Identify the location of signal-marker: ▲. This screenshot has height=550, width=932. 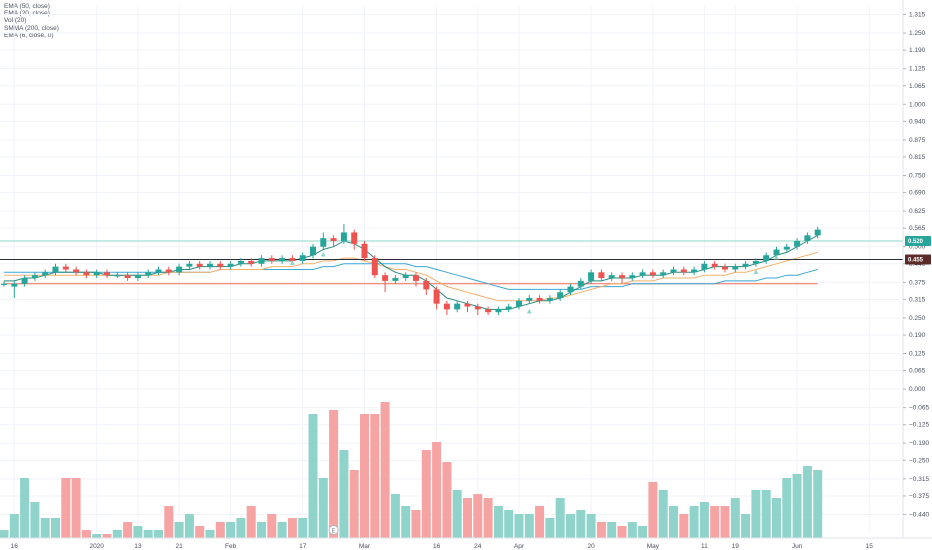
(777, 257).